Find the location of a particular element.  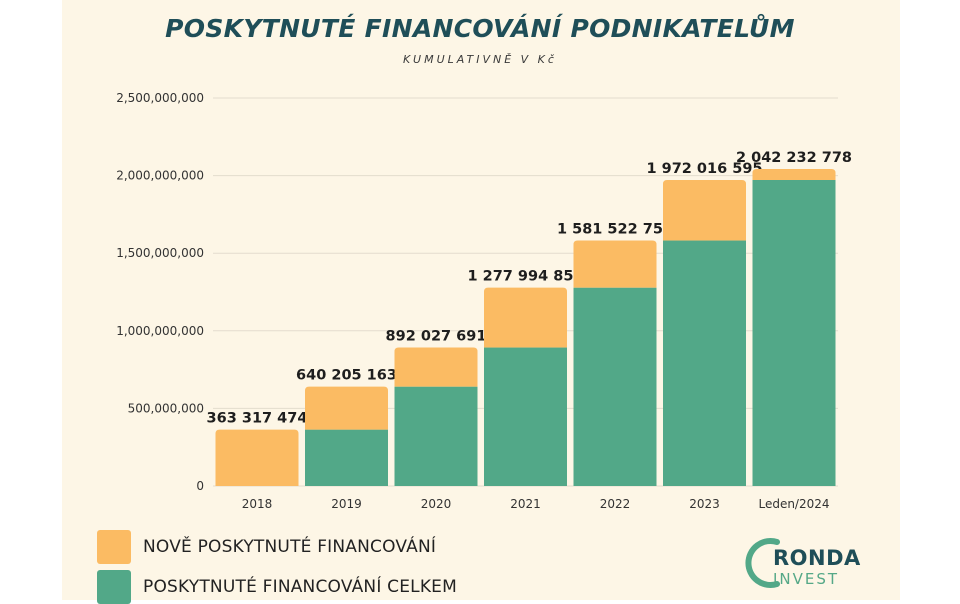

ronda-invest-logo: RONDA INVEST is located at coordinates (815, 564).